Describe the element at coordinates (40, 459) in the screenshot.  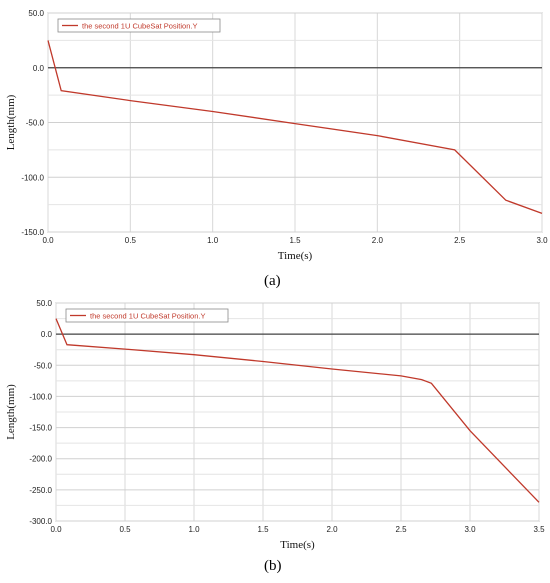
I see `y-tick-label: -200.0` at that location.